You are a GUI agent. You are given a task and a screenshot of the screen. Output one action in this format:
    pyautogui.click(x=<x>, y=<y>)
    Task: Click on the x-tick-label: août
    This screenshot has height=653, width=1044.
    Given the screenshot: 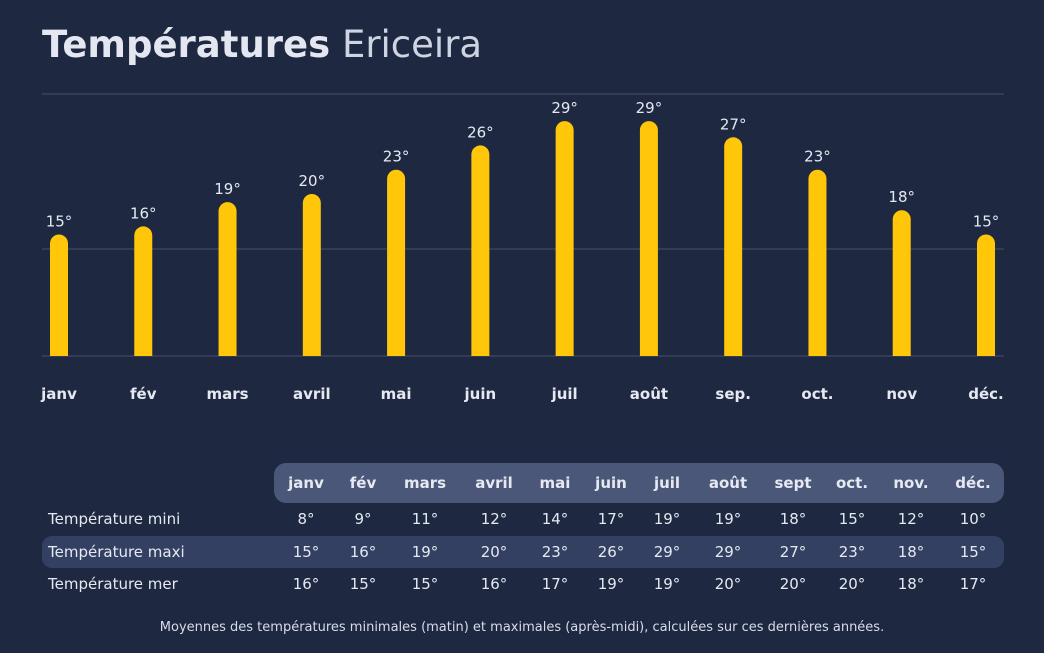 What is the action you would take?
    pyautogui.click(x=649, y=394)
    